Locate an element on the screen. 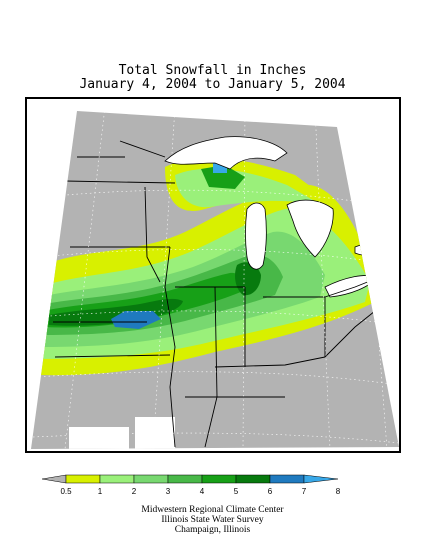  legend-tick-label: 7 is located at coordinates (304, 491).